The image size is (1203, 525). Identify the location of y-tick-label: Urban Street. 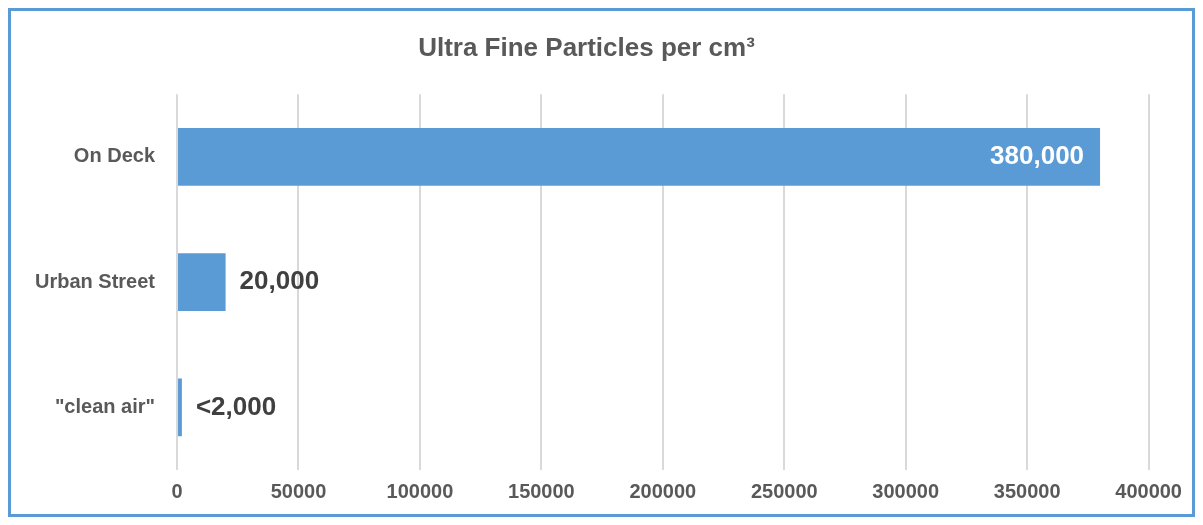
(95, 280).